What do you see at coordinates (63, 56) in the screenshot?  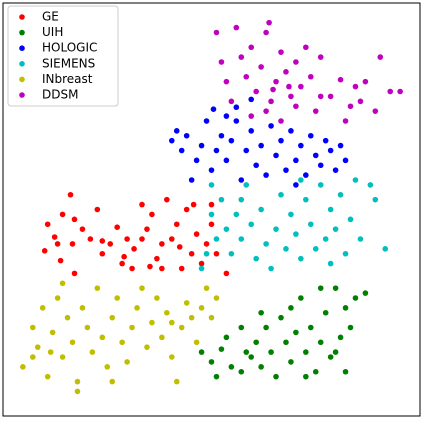 I see `legend-box` at bounding box center [63, 56].